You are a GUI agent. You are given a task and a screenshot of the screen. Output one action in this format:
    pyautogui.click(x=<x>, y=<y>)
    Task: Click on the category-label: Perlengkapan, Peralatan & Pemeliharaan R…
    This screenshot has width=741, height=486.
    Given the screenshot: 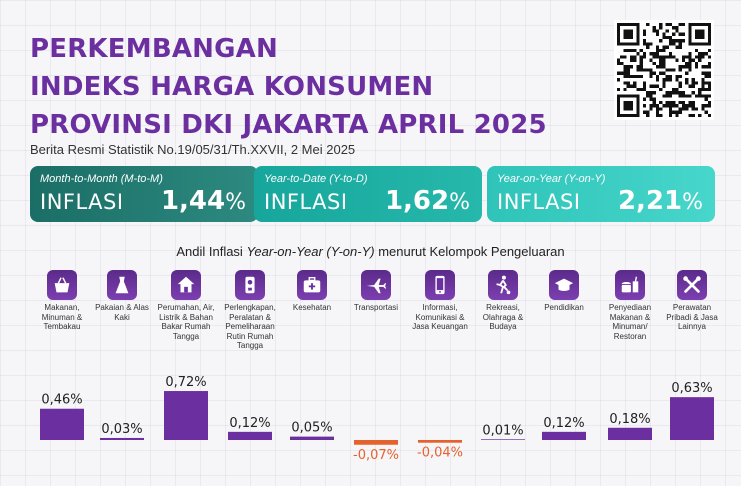 What is the action you would take?
    pyautogui.click(x=250, y=326)
    